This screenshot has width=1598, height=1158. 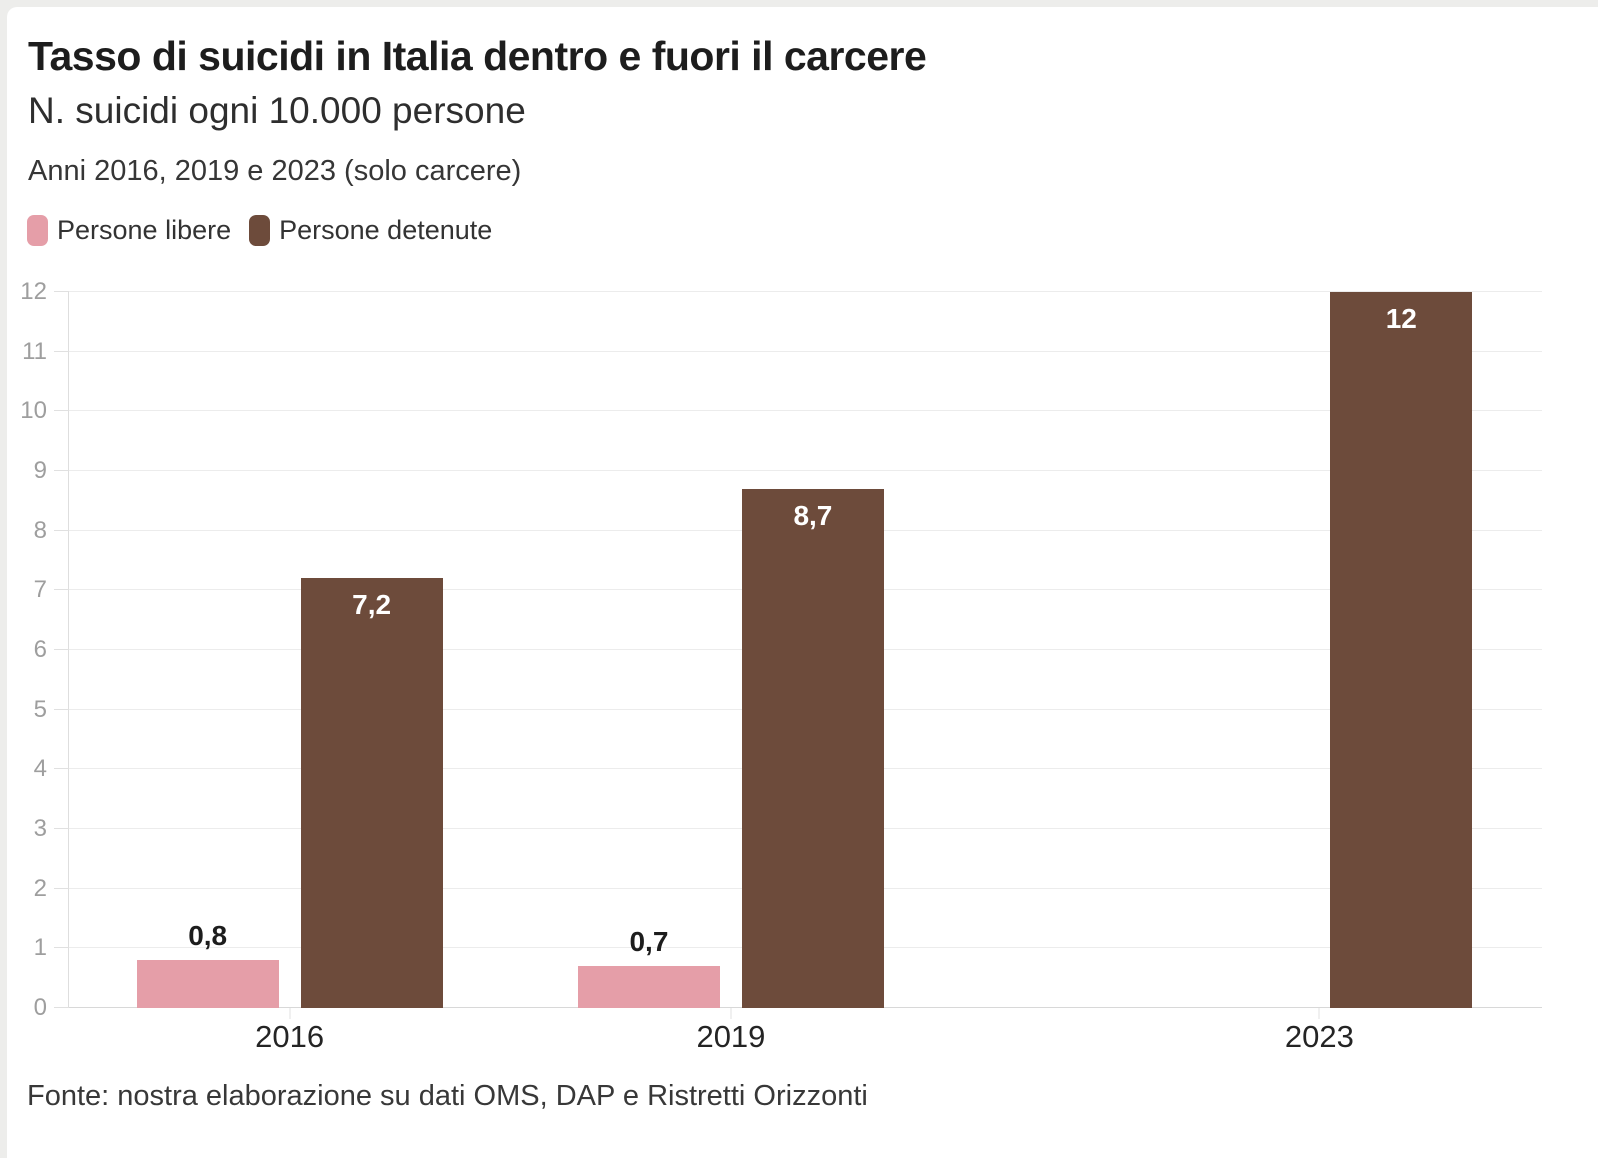 I want to click on y-tick-label-6: 6, so click(x=40, y=649).